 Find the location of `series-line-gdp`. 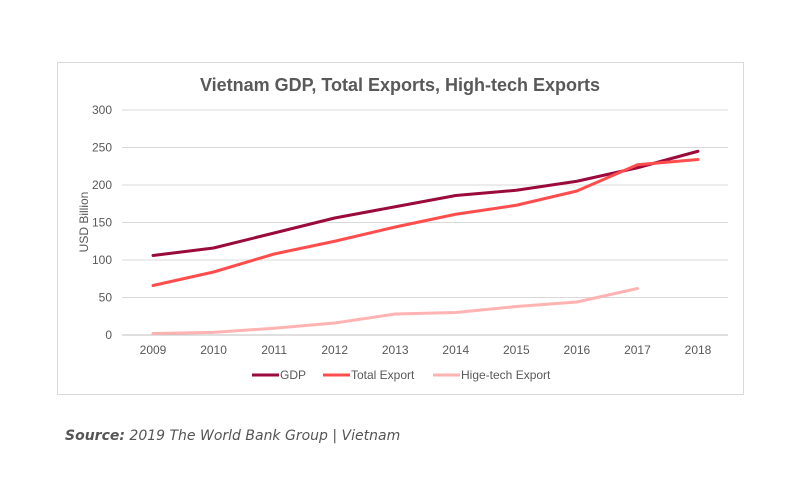

series-line-gdp is located at coordinates (425, 203).